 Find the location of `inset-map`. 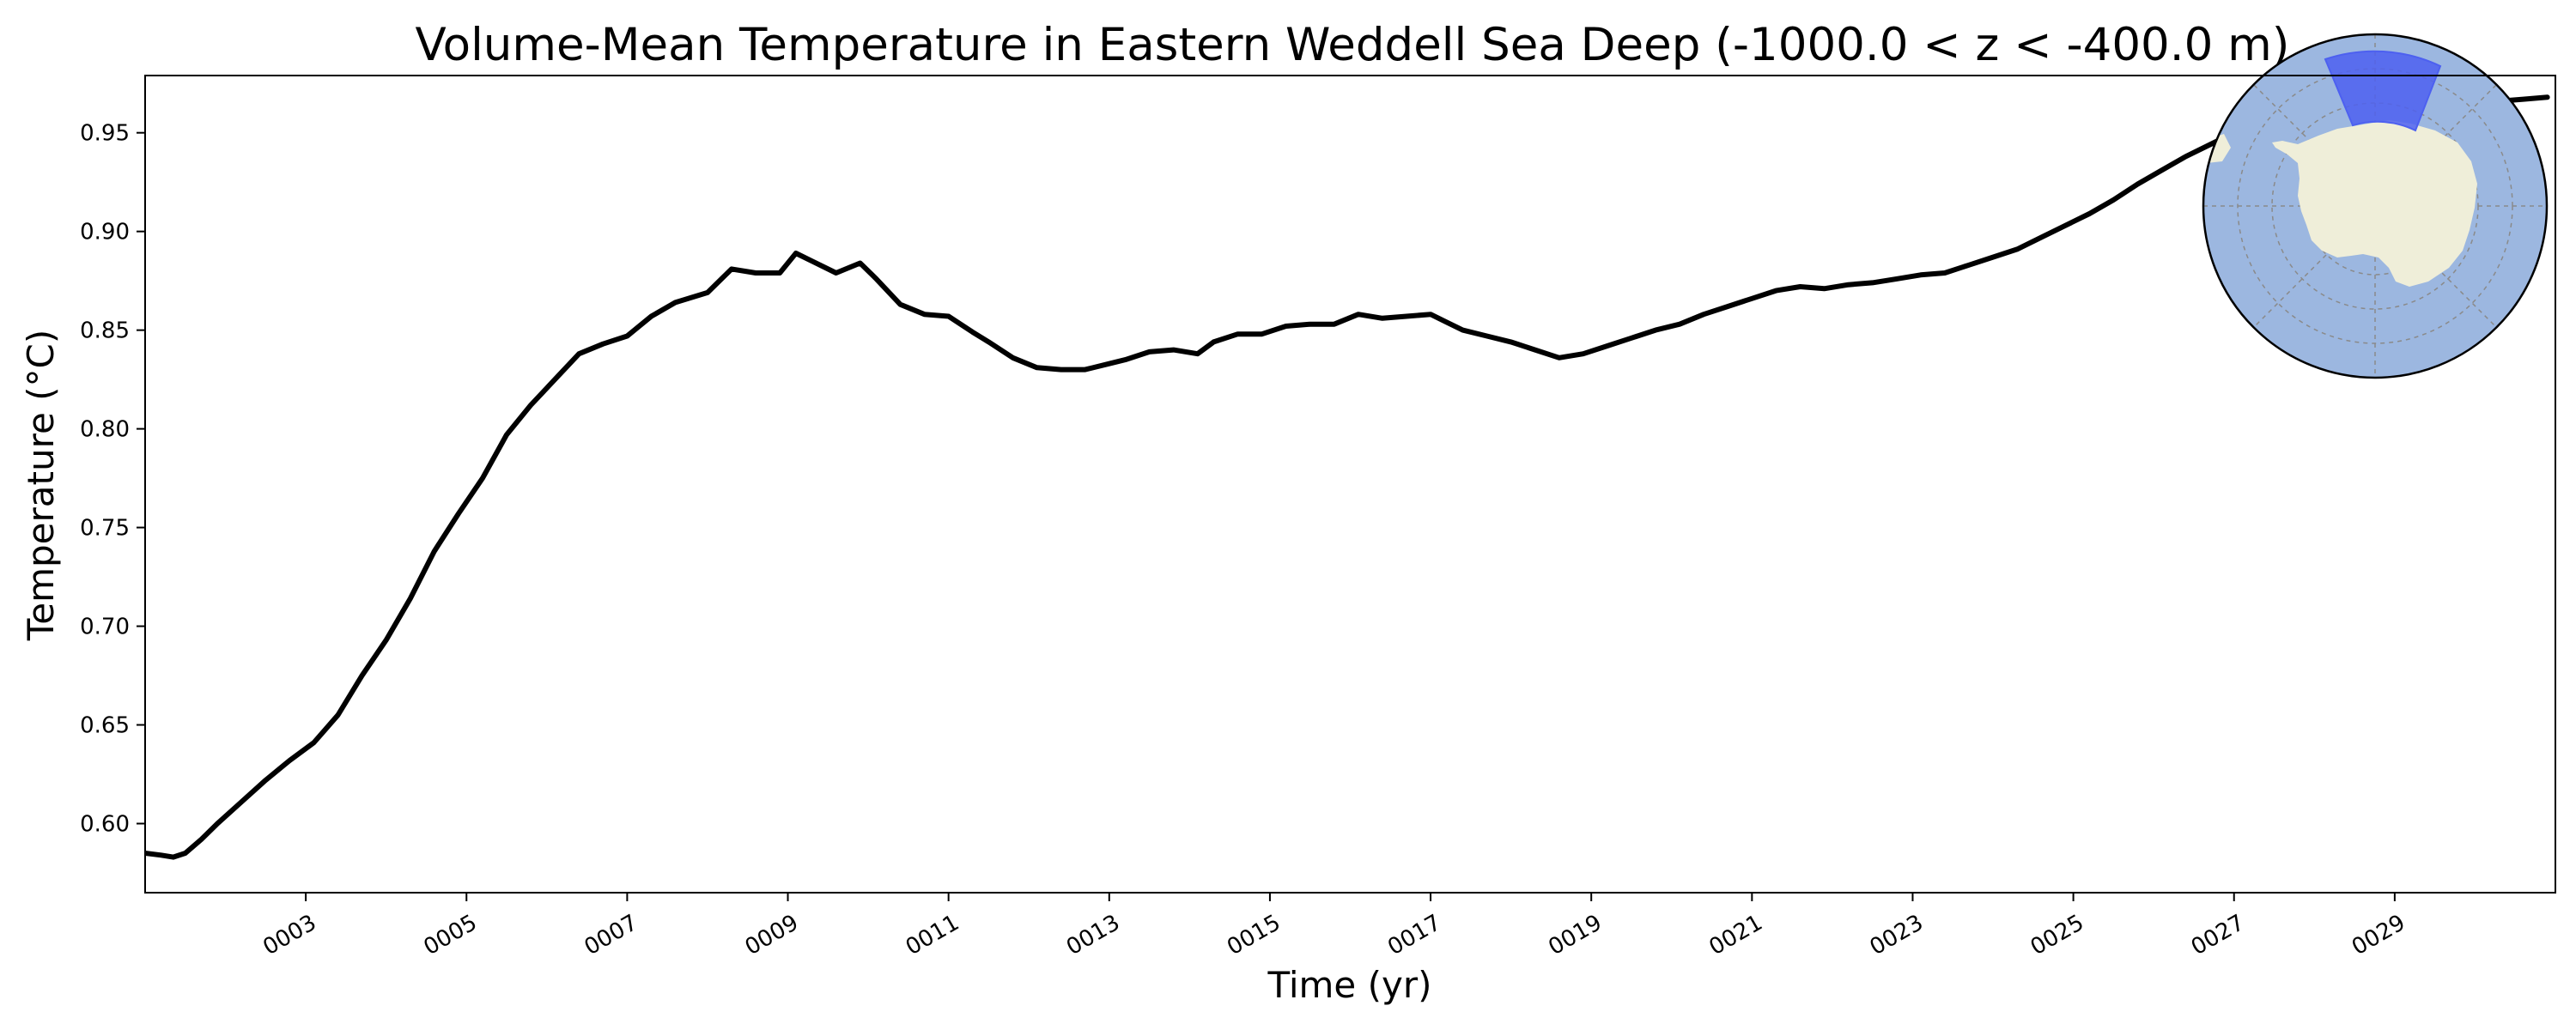

inset-map is located at coordinates (2375, 206).